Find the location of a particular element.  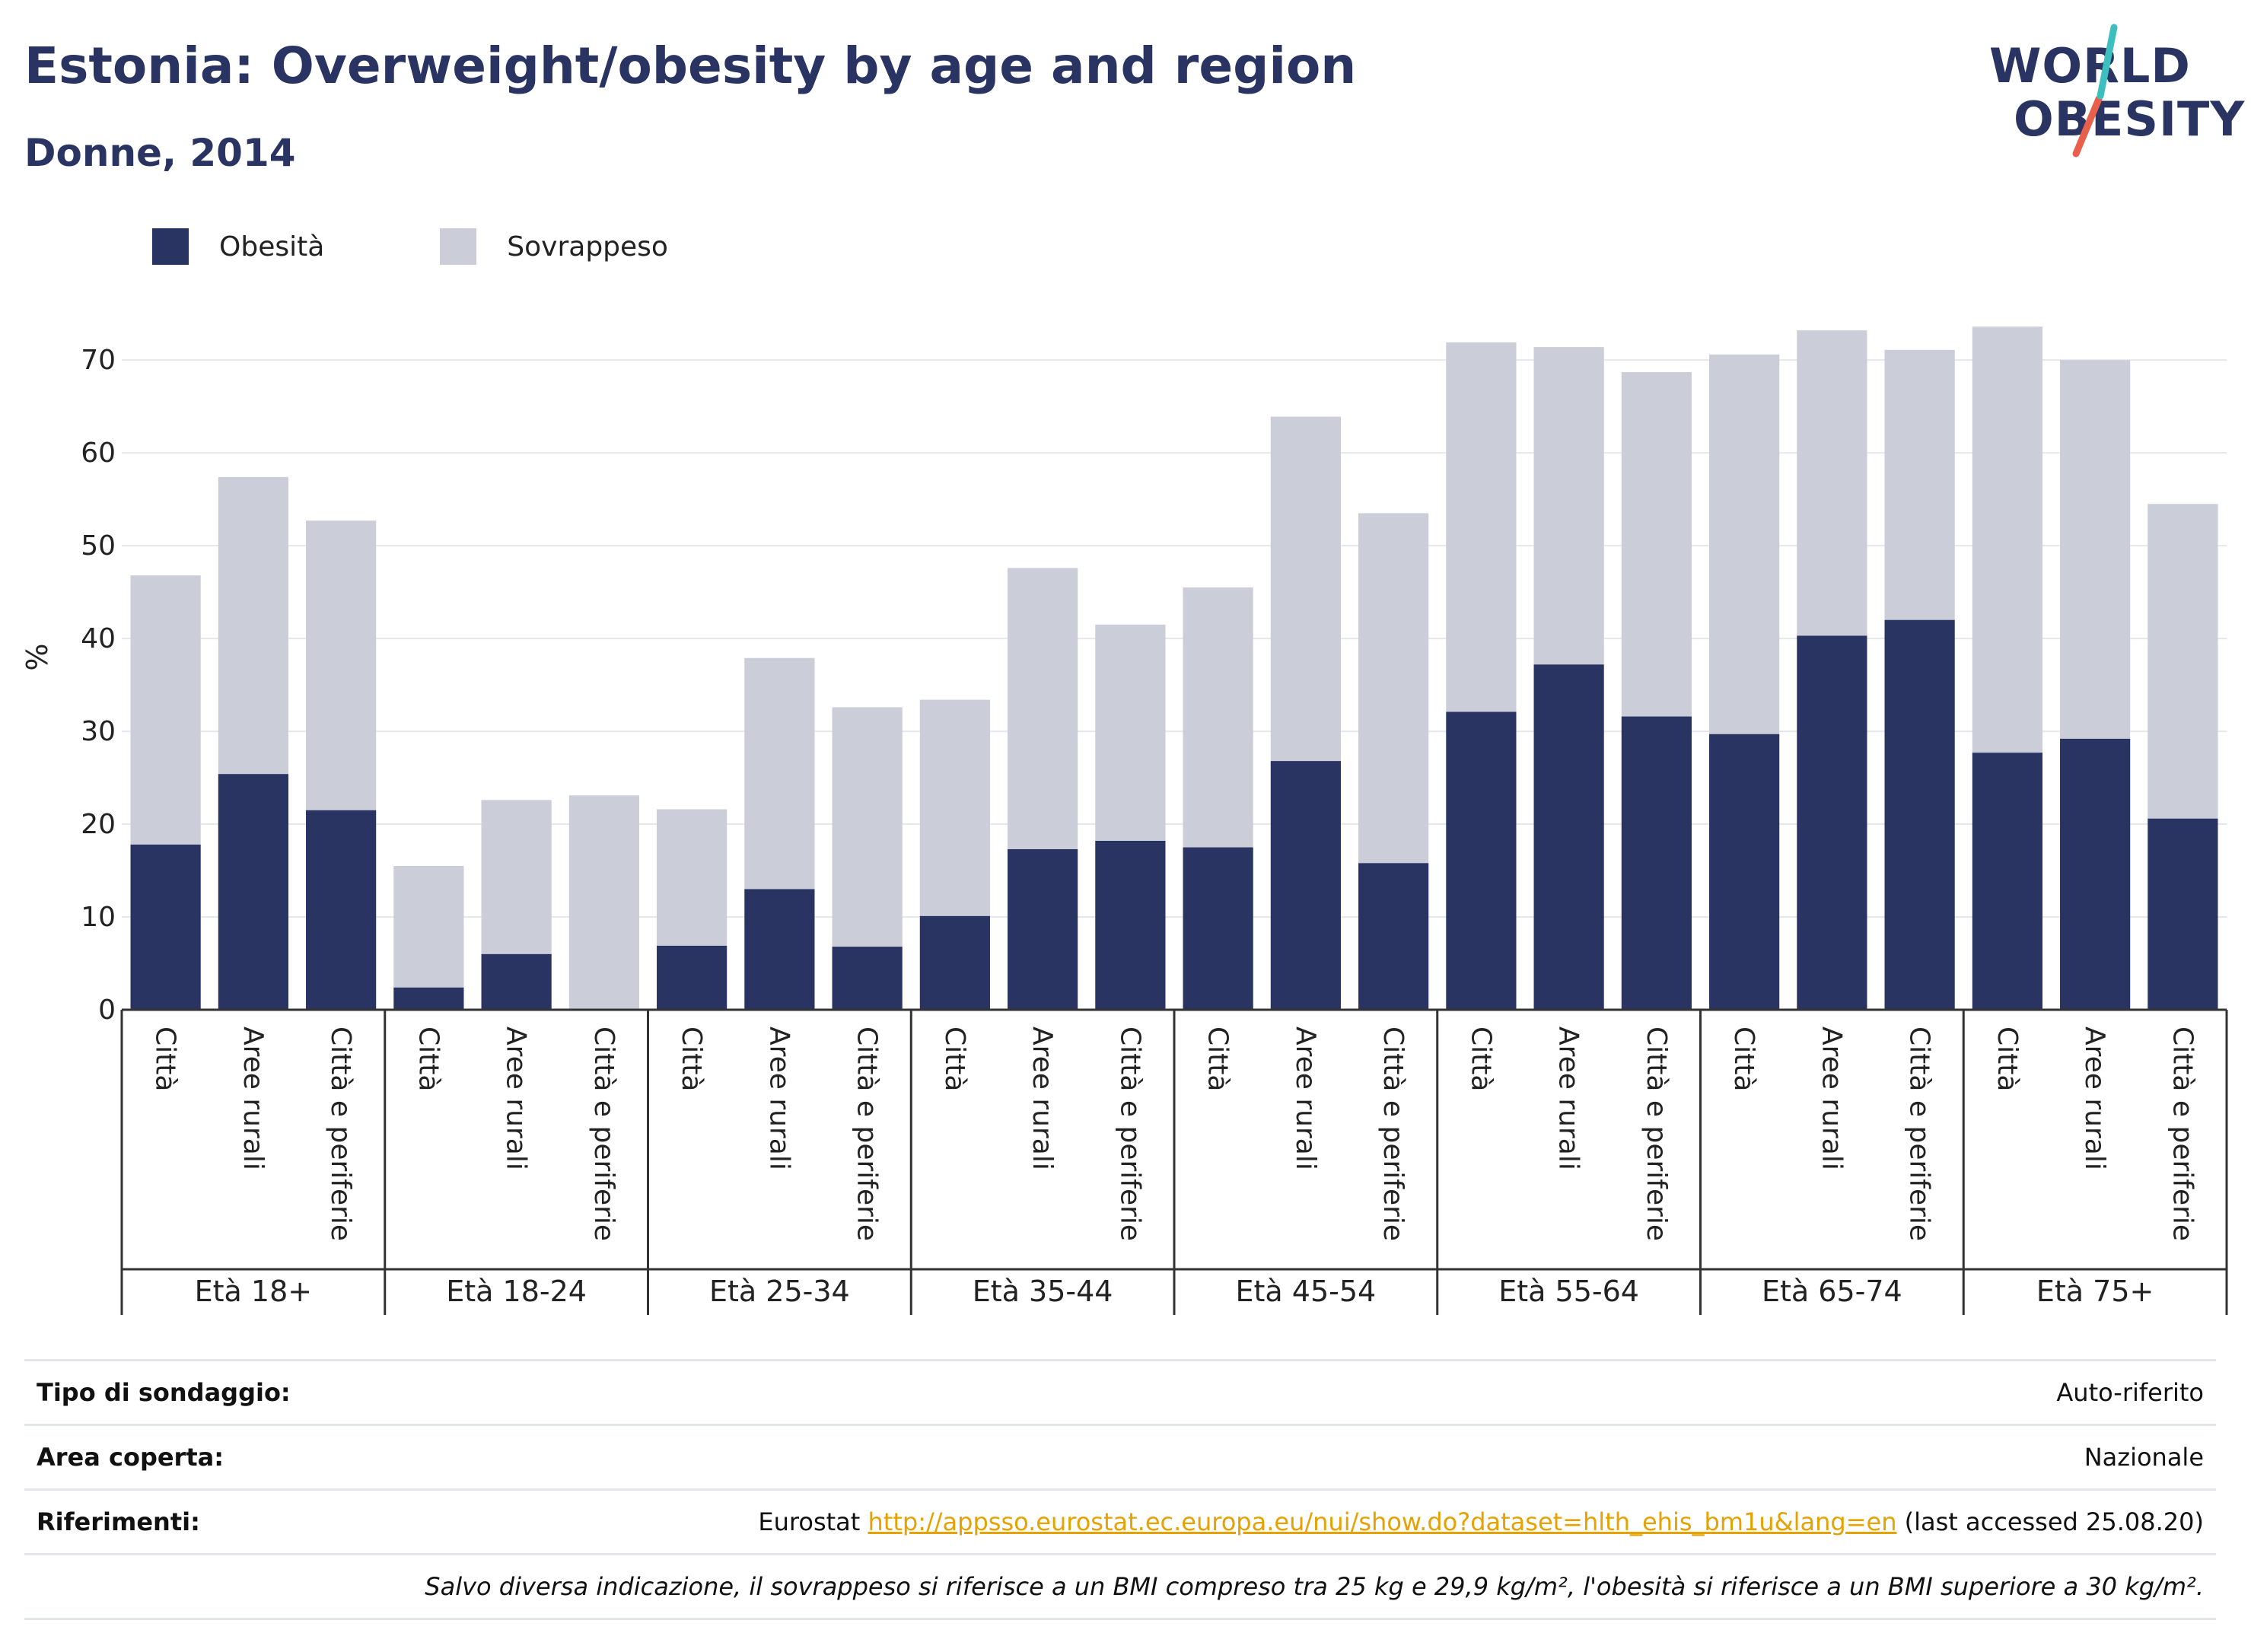

x-group-label: Età 55-64 is located at coordinates (1568, 1291).